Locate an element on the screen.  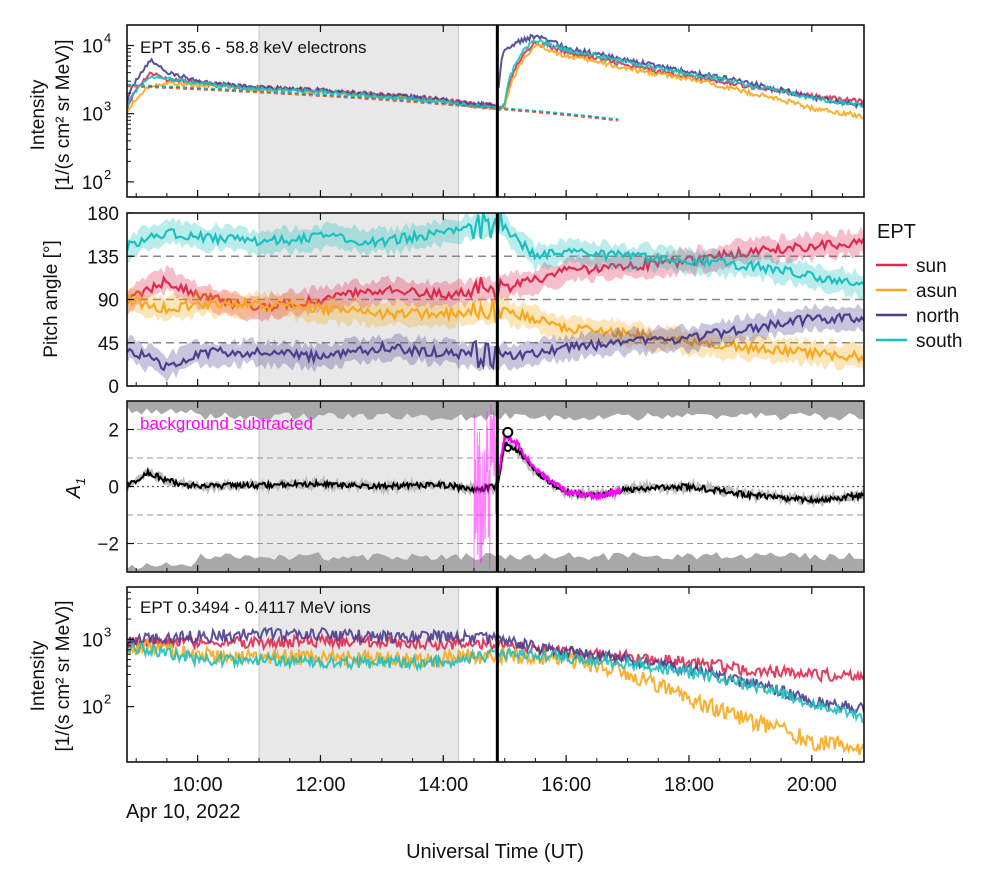
y-tick-label: −2 is located at coordinates (108, 545).